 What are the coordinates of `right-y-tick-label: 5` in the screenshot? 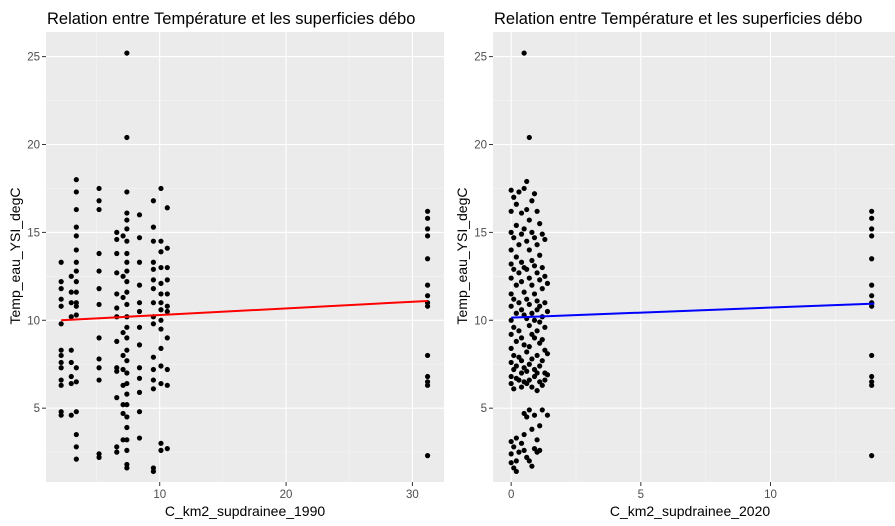 It's located at (484, 409).